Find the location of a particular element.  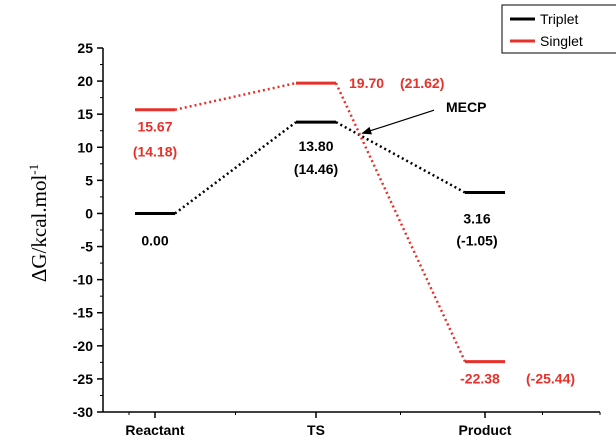

y-tick-label: 5 is located at coordinates (89, 180).